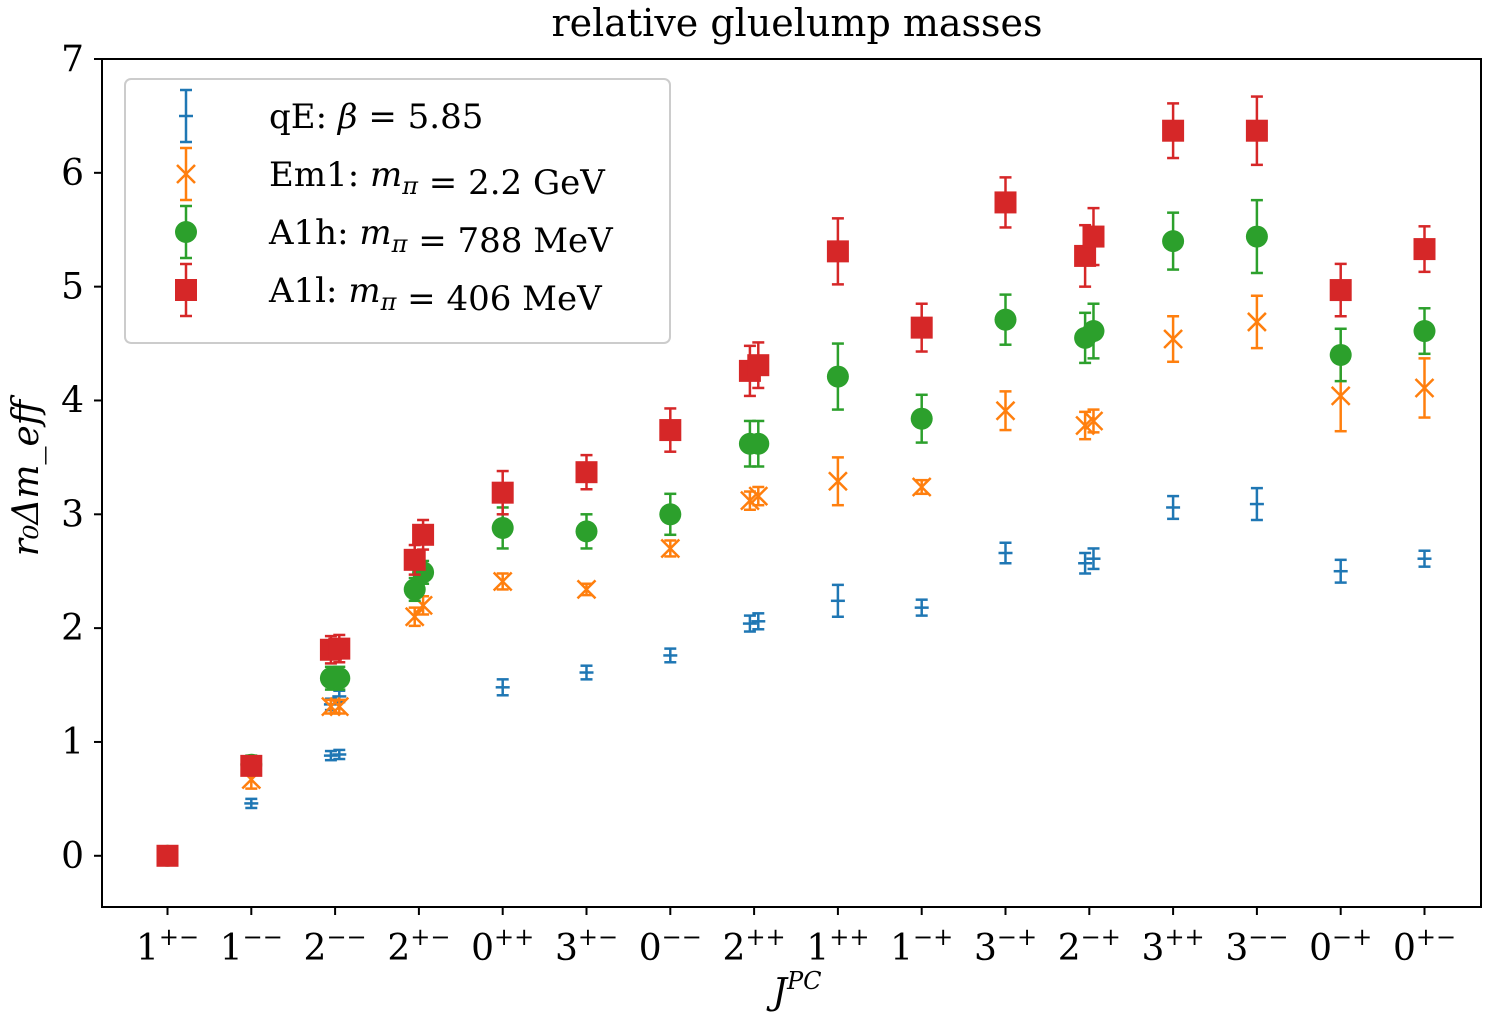  I want to click on legend-entry: A1l: mπ = 406 MeV, so click(389, 290).